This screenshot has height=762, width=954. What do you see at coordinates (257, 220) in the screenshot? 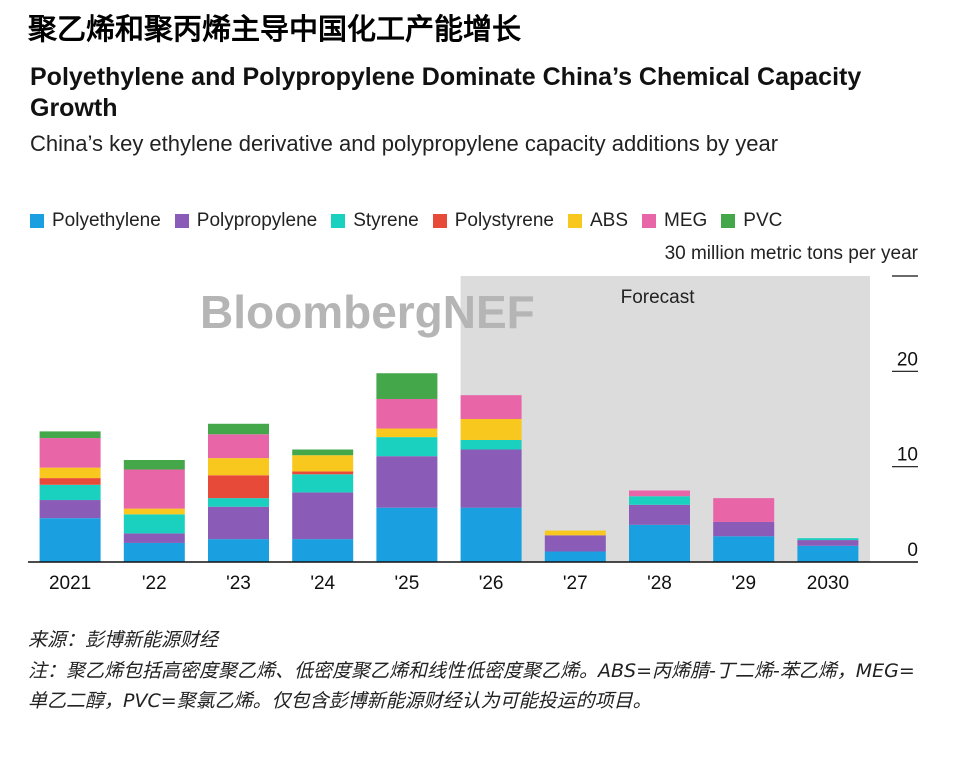
I see `legend-label-polypropylene: Polypropylene` at bounding box center [257, 220].